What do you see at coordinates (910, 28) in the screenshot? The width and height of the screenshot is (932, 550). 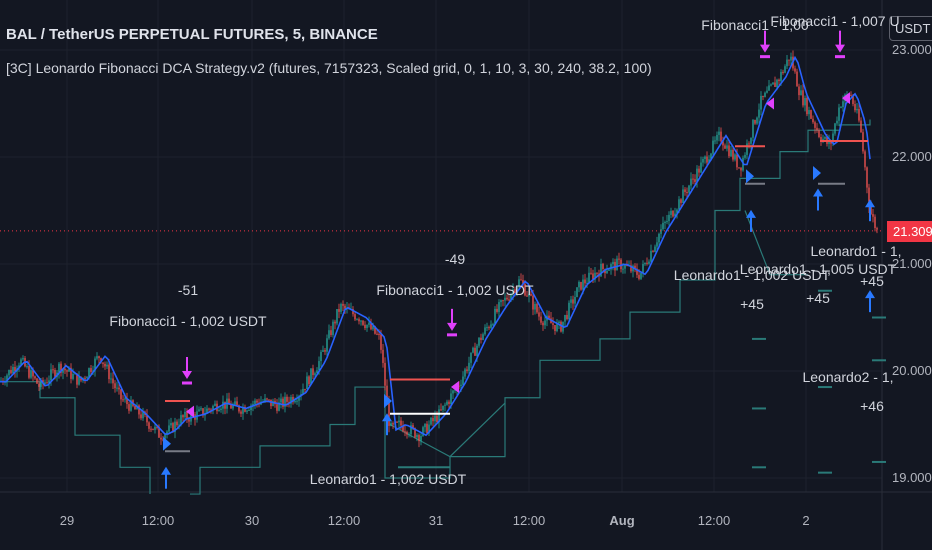 I see `currency-unit-button: USDT` at bounding box center [910, 28].